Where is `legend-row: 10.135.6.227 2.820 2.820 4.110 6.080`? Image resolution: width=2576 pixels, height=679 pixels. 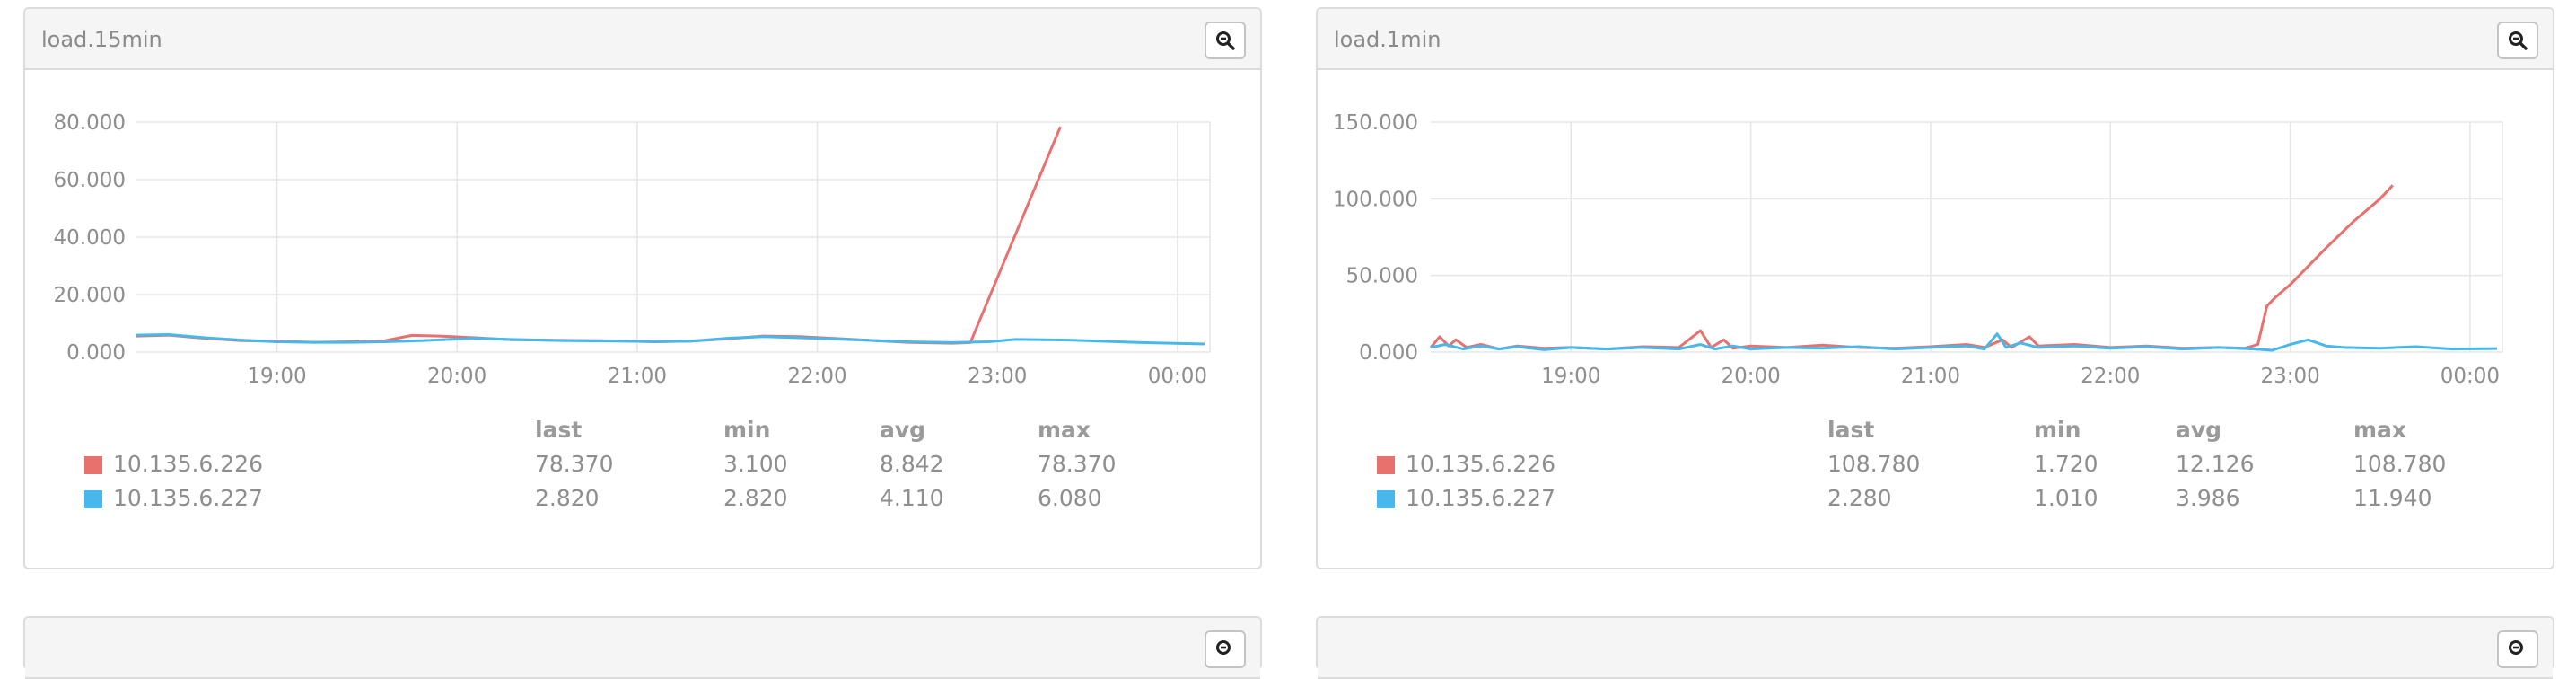 legend-row: 10.135.6.227 2.820 2.820 4.110 6.080 is located at coordinates (622, 500).